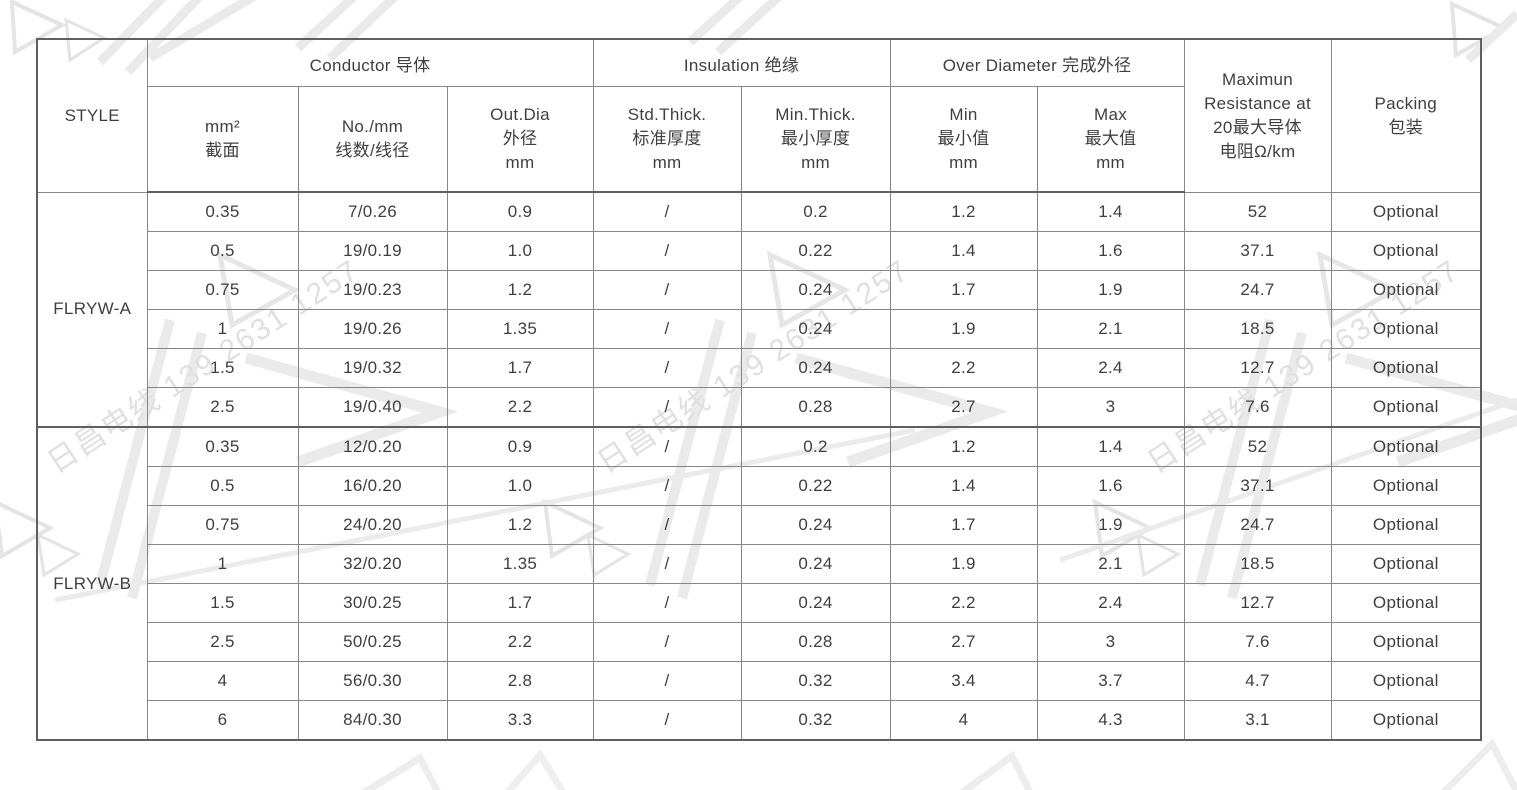 This screenshot has height=790, width=1517. I want to click on header-resistance: Maximun Resistance at 20最大导体 电阻Ω/km, so click(1257, 115).